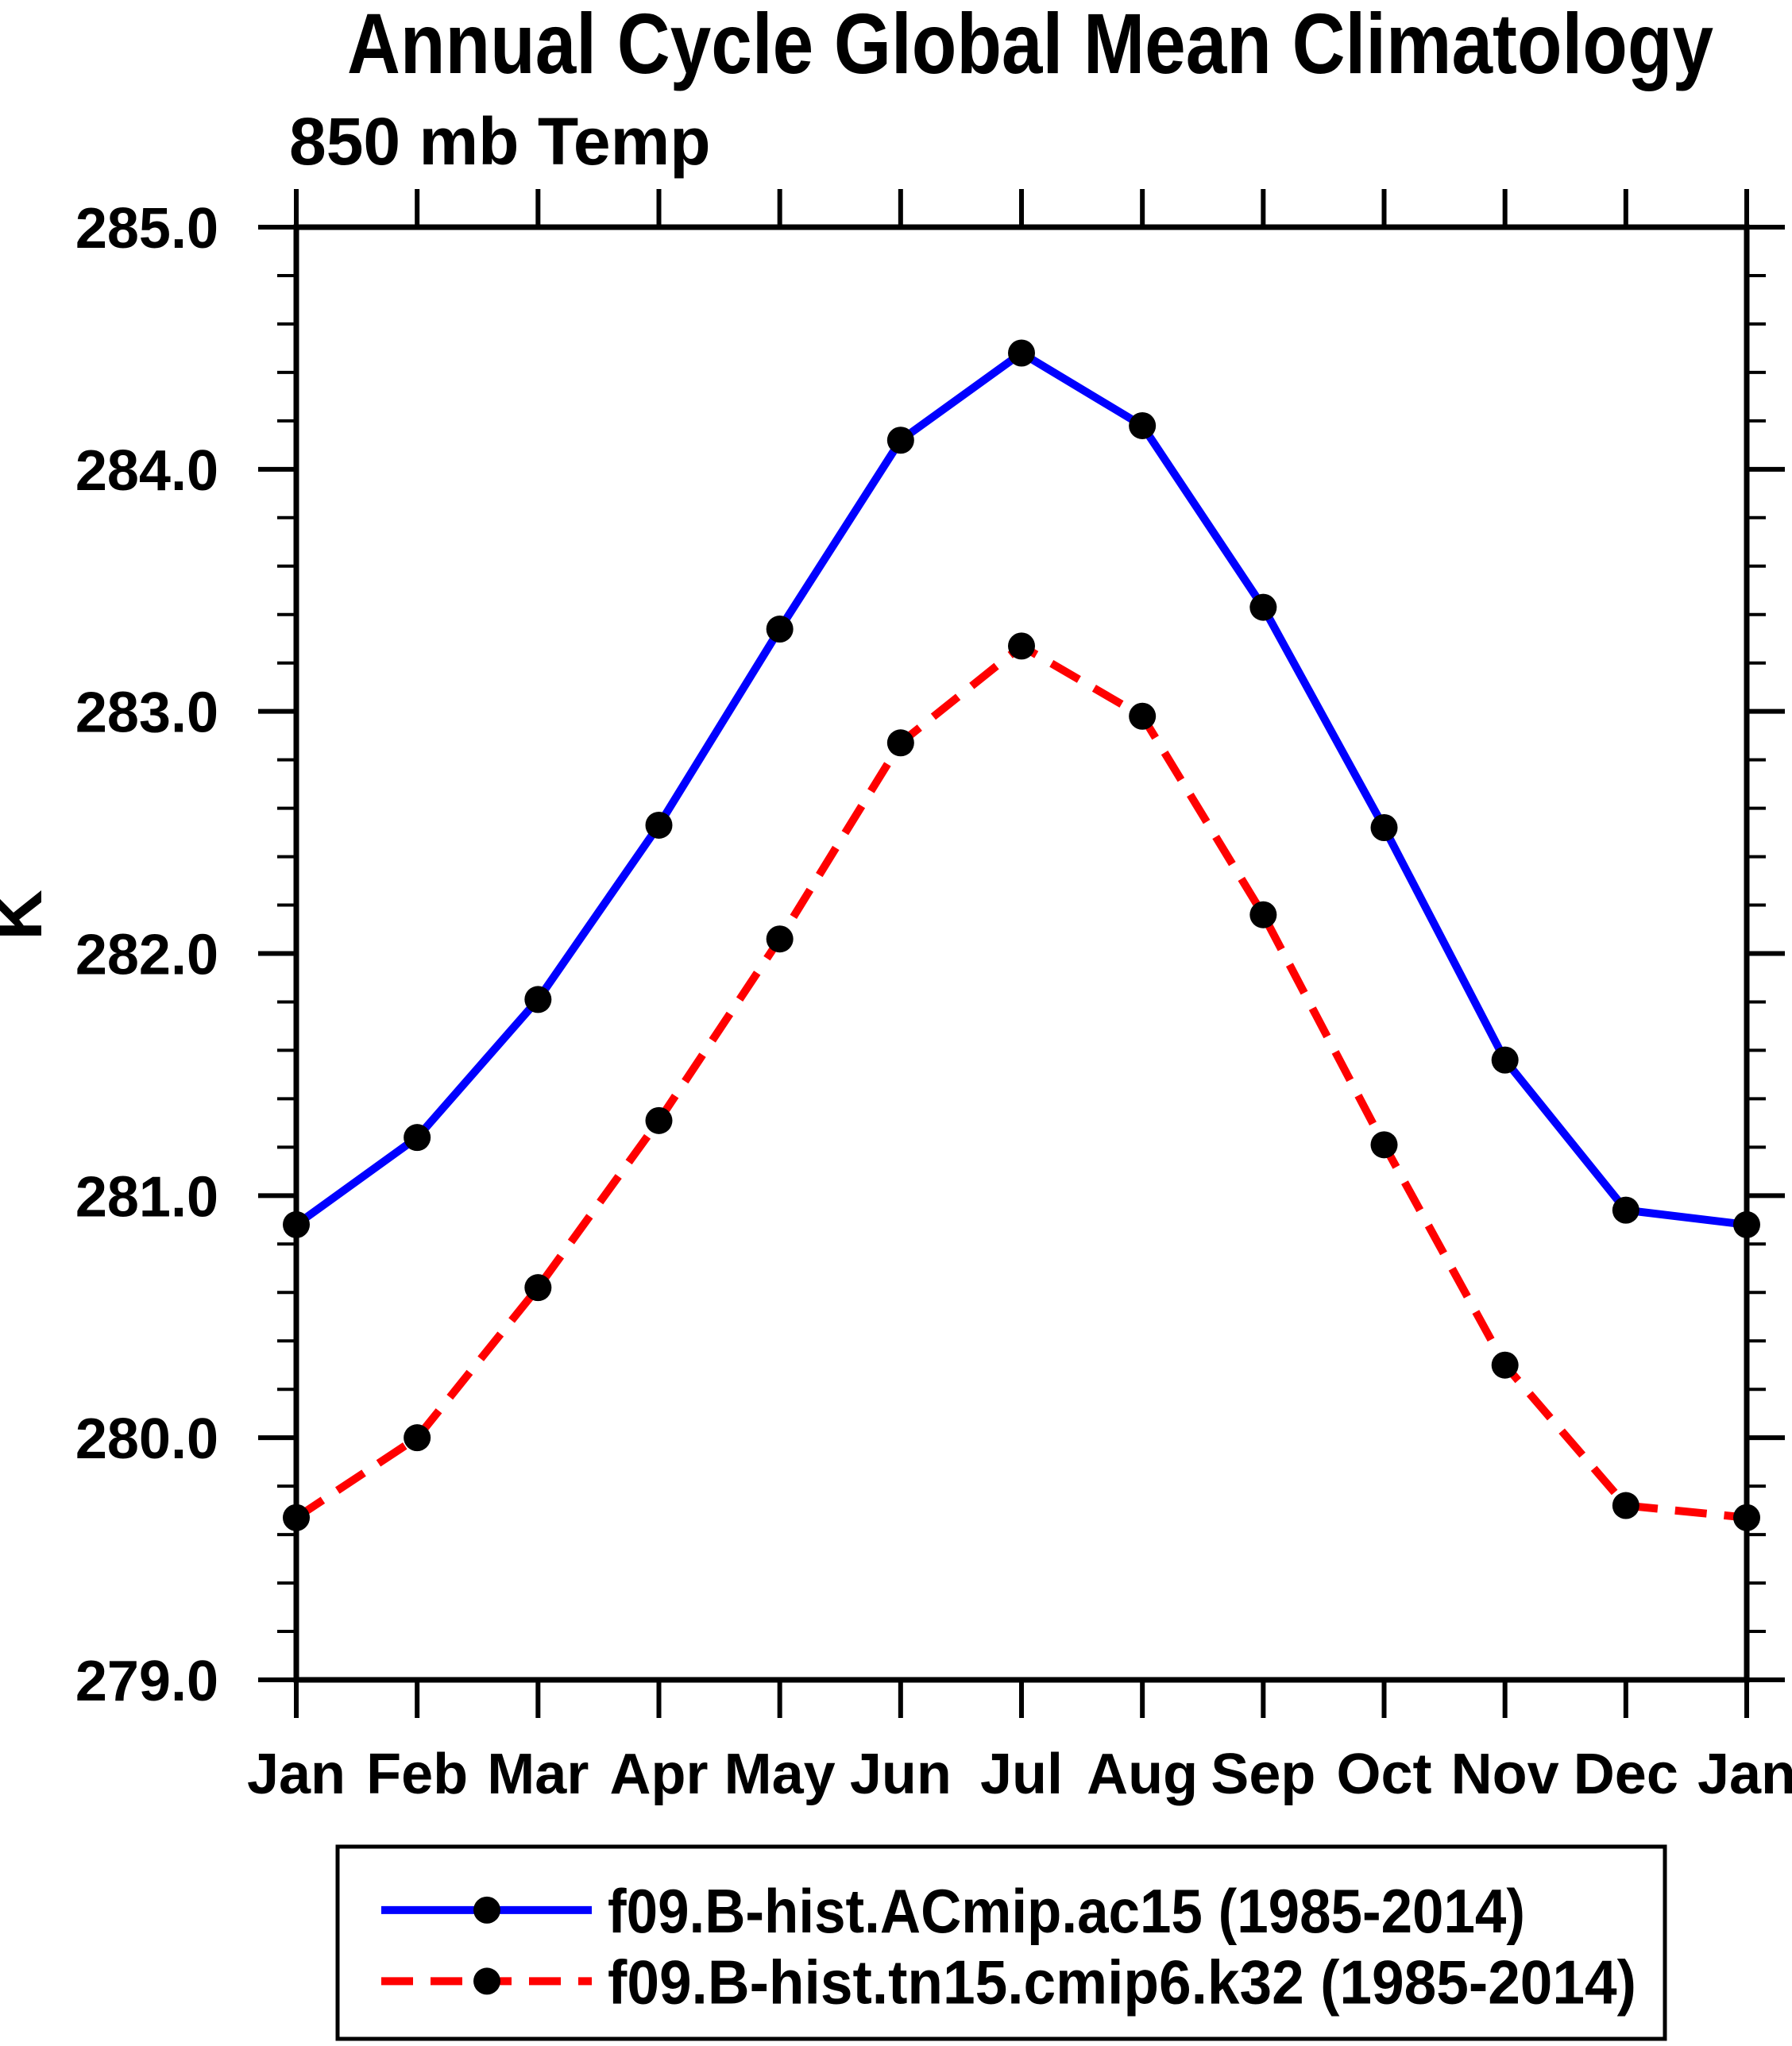 The height and width of the screenshot is (2046, 1792). Describe the element at coordinates (1122, 1982) in the screenshot. I see `legend-label: f09.B-hist.tn15.cmip6.k32 (1985-2014)` at that location.